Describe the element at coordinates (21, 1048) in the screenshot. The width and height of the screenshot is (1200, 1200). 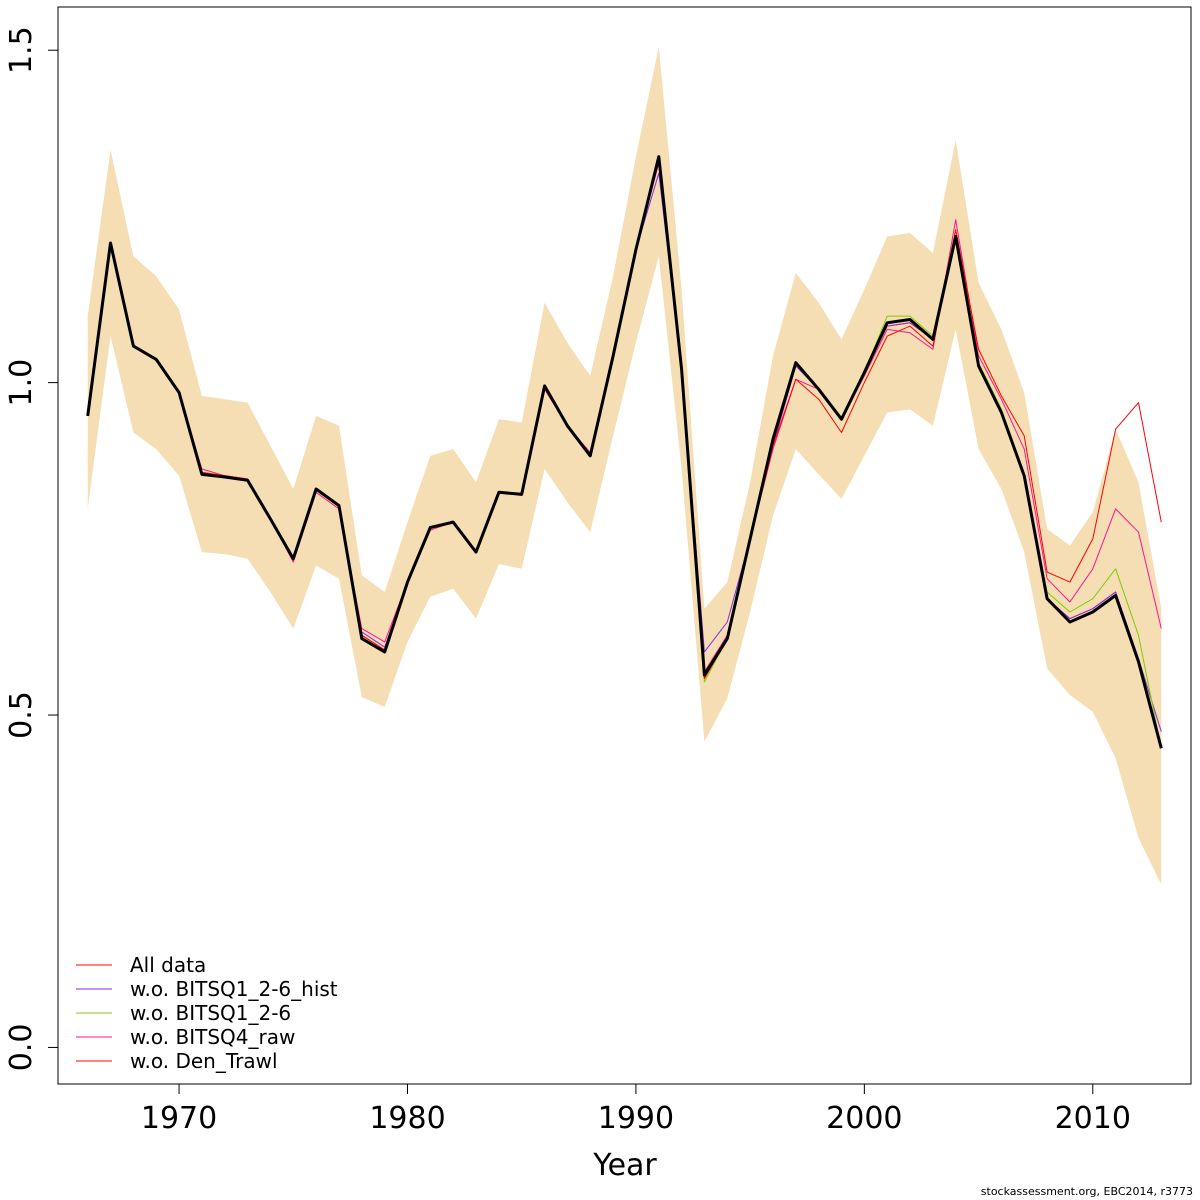
I see `y-tick-label: 0.0` at that location.